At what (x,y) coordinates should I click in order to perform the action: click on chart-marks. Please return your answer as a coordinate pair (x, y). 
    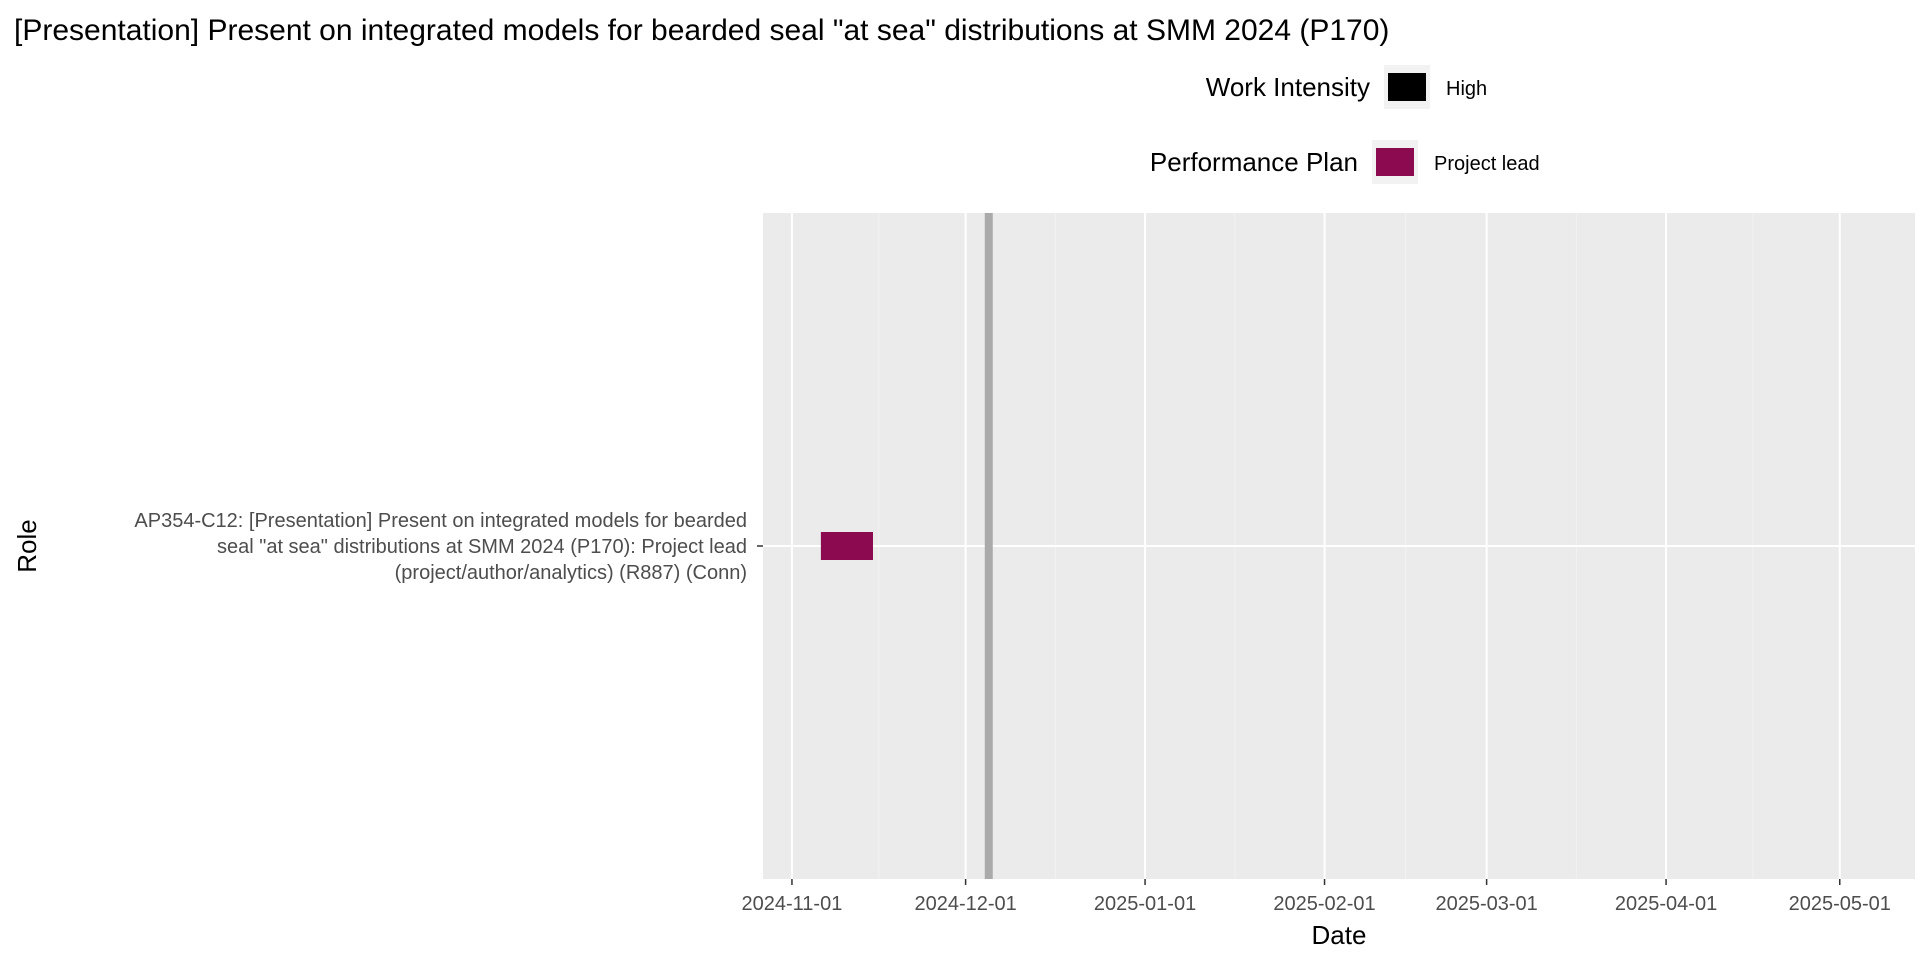
    Looking at the image, I should click on (906, 546).